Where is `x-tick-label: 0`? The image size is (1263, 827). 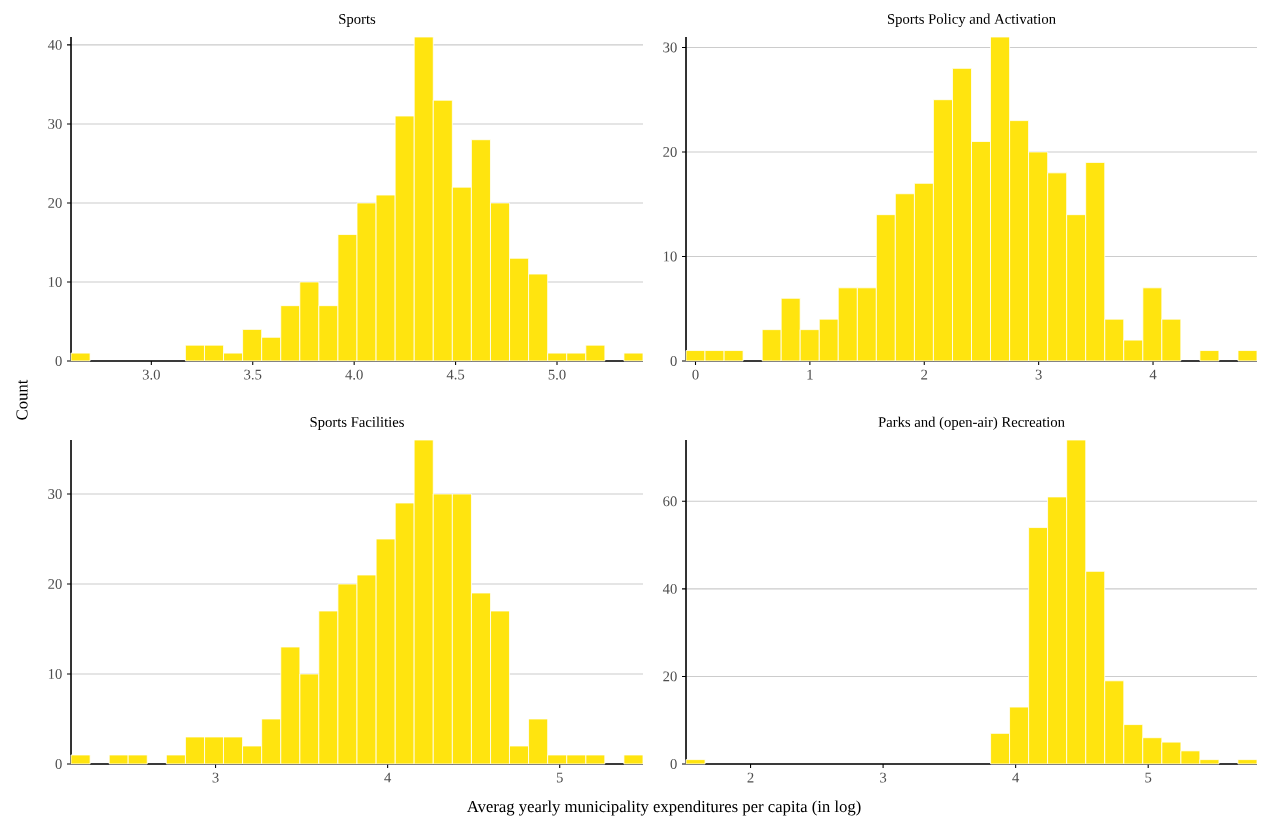
x-tick-label: 0 is located at coordinates (695, 374).